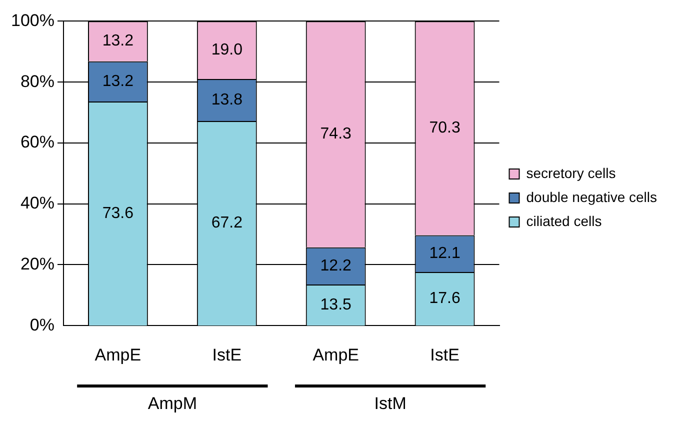 The image size is (677, 426). I want to click on data-label: 13.5, so click(336, 305).